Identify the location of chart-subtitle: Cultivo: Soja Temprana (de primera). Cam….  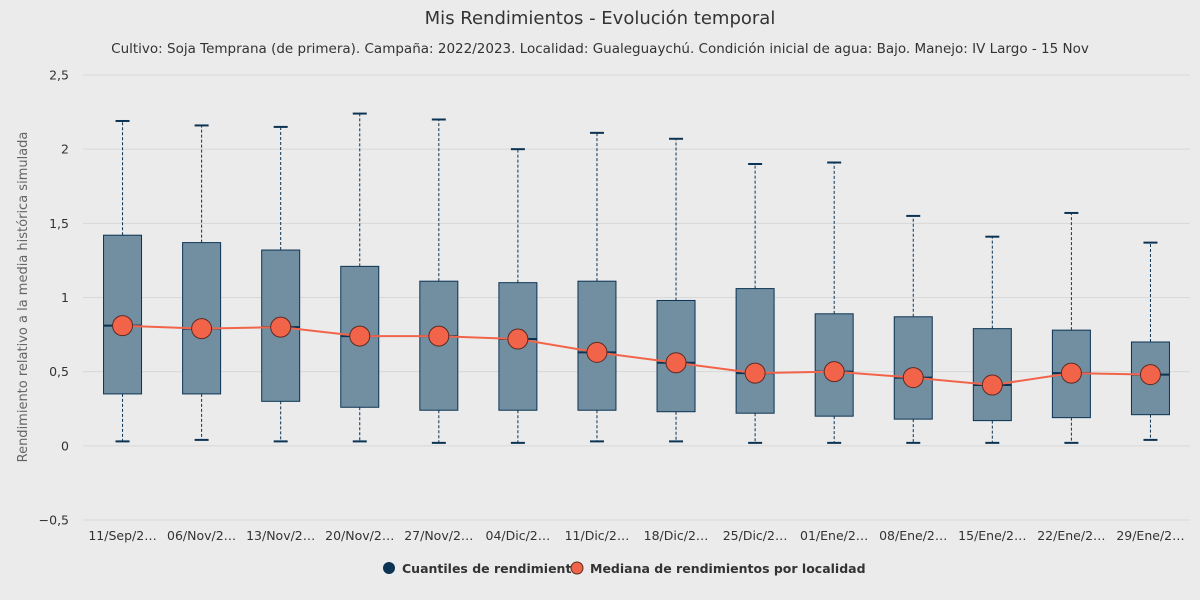
(600, 49).